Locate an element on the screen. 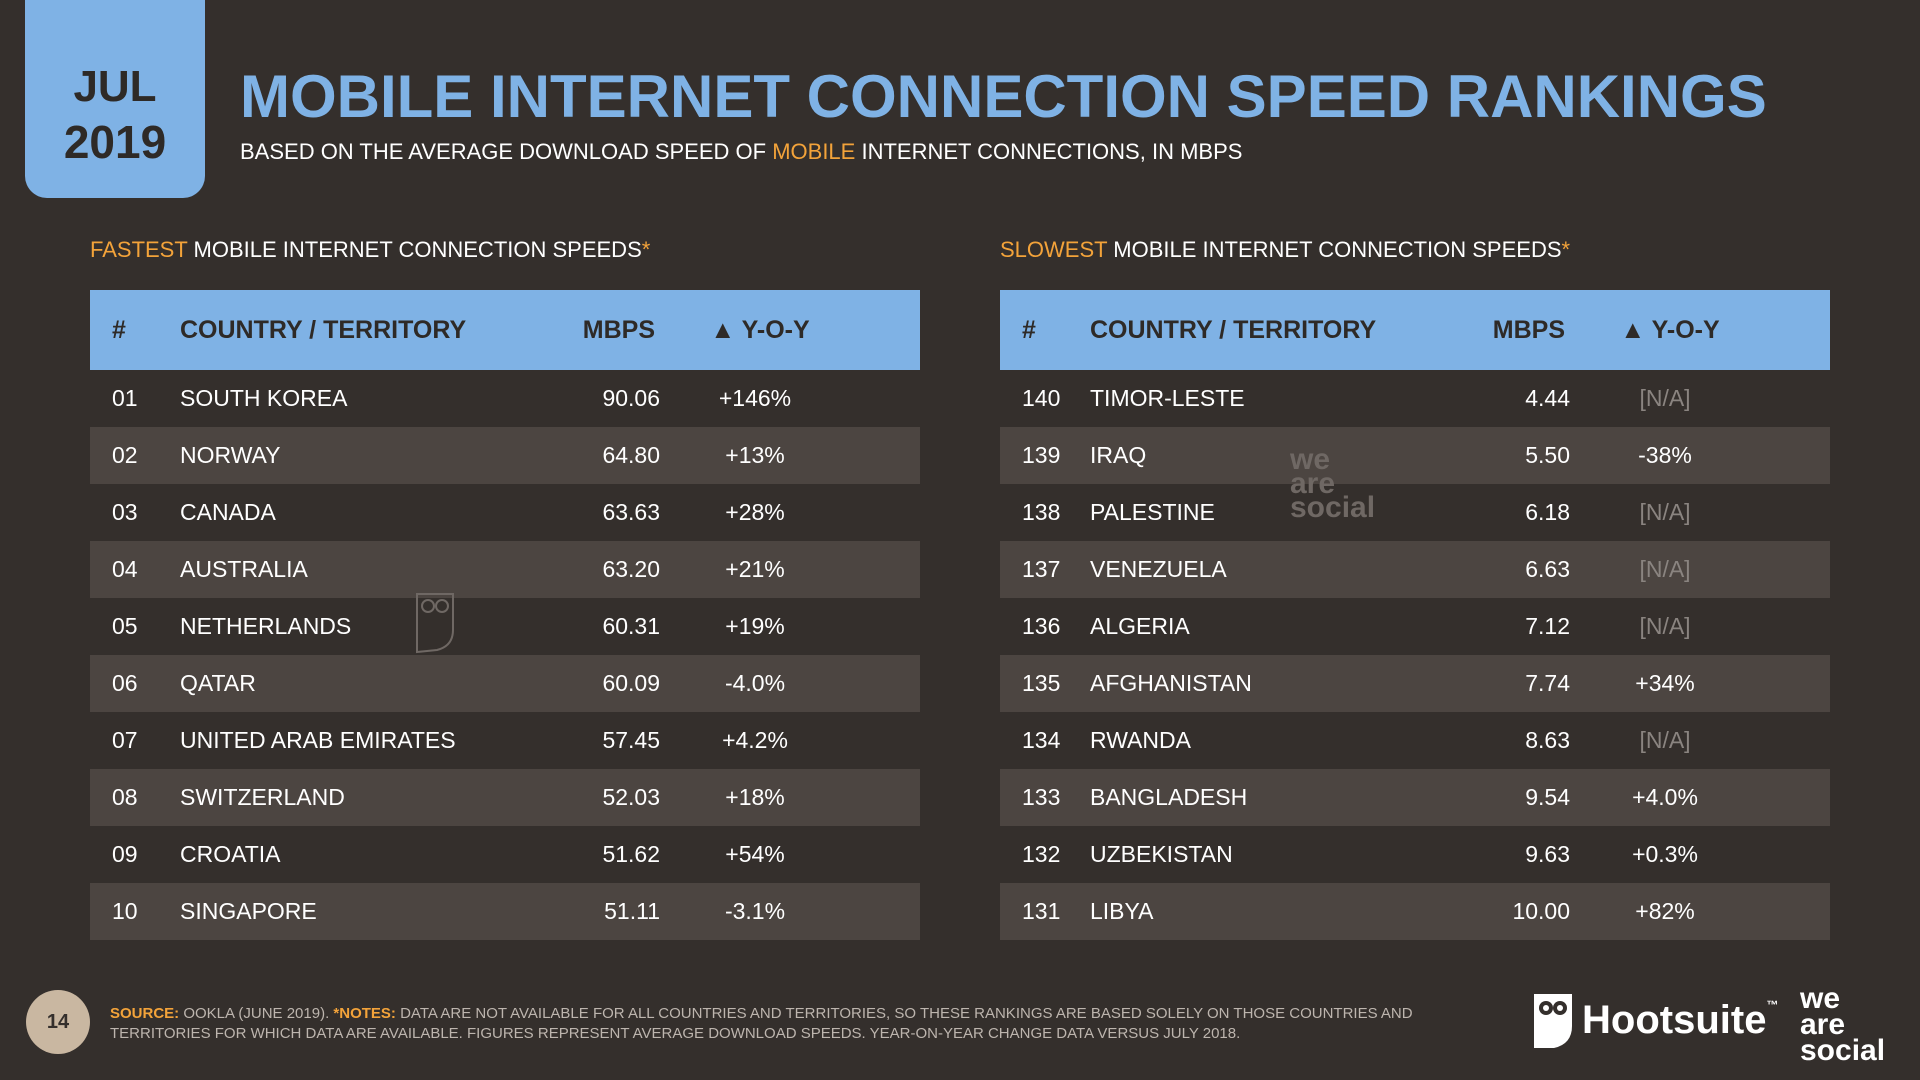 Image resolution: width=1920 pixels, height=1080 pixels. country-cell: CROATIA is located at coordinates (230, 854).